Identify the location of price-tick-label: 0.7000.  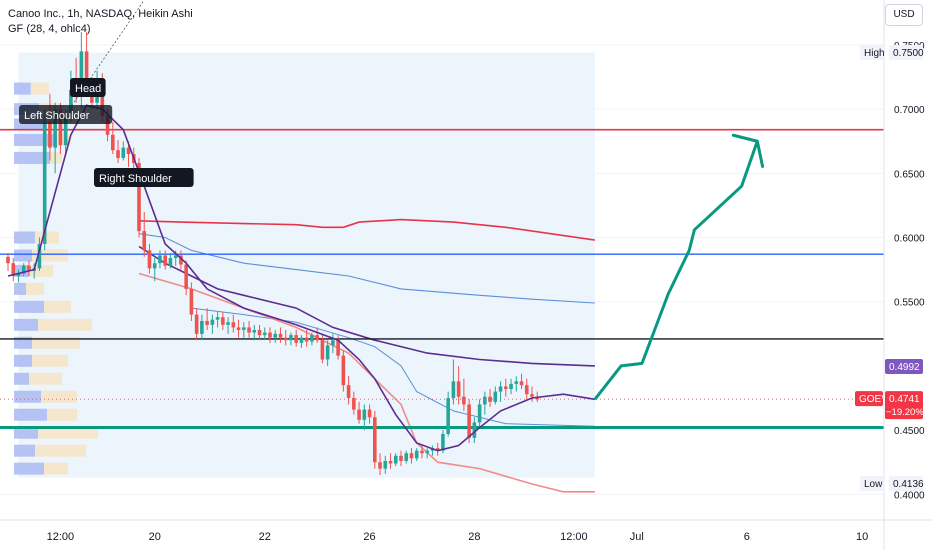
(909, 110).